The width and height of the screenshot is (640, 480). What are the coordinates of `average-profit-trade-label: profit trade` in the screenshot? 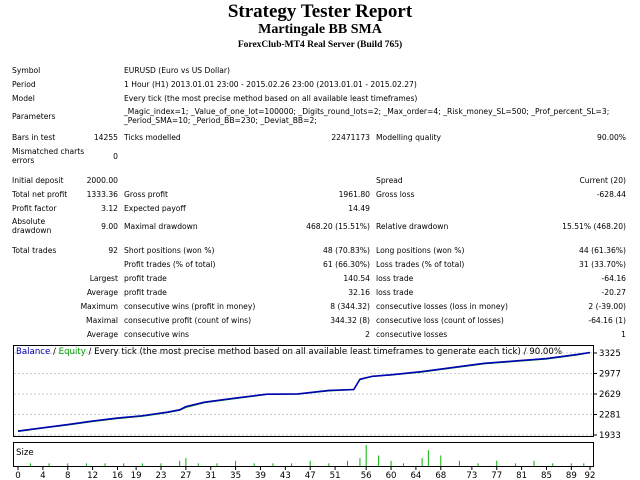 It's located at (145, 292).